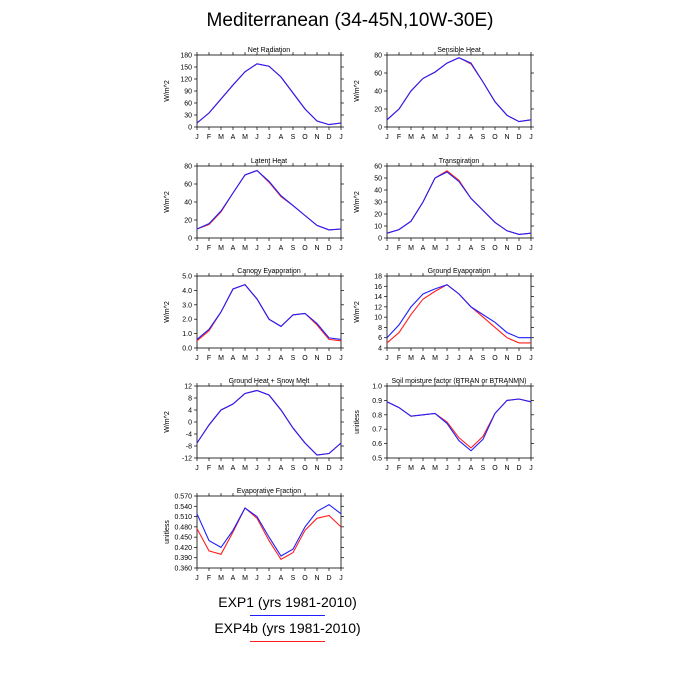 The height and width of the screenshot is (700, 700). What do you see at coordinates (377, 444) in the screenshot?
I see `y-tick-label: 0.6` at bounding box center [377, 444].